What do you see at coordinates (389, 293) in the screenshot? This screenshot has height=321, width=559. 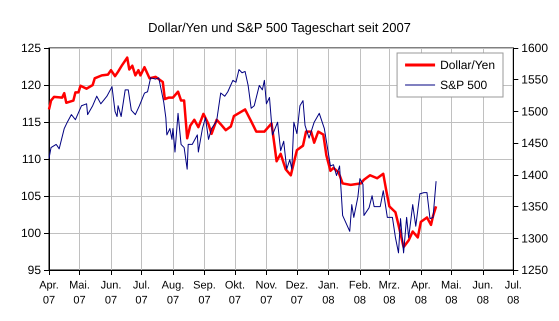 I see `x-tick-label: Mrz. 08` at bounding box center [389, 293].